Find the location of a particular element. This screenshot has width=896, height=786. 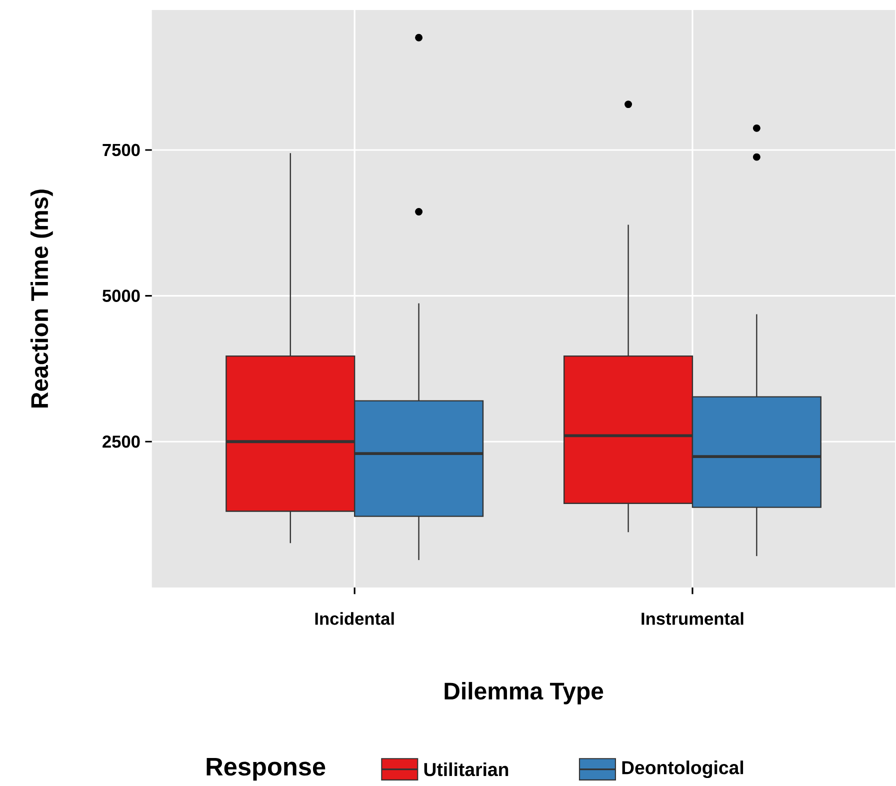

y-tick-label: 5000 is located at coordinates (121, 296).